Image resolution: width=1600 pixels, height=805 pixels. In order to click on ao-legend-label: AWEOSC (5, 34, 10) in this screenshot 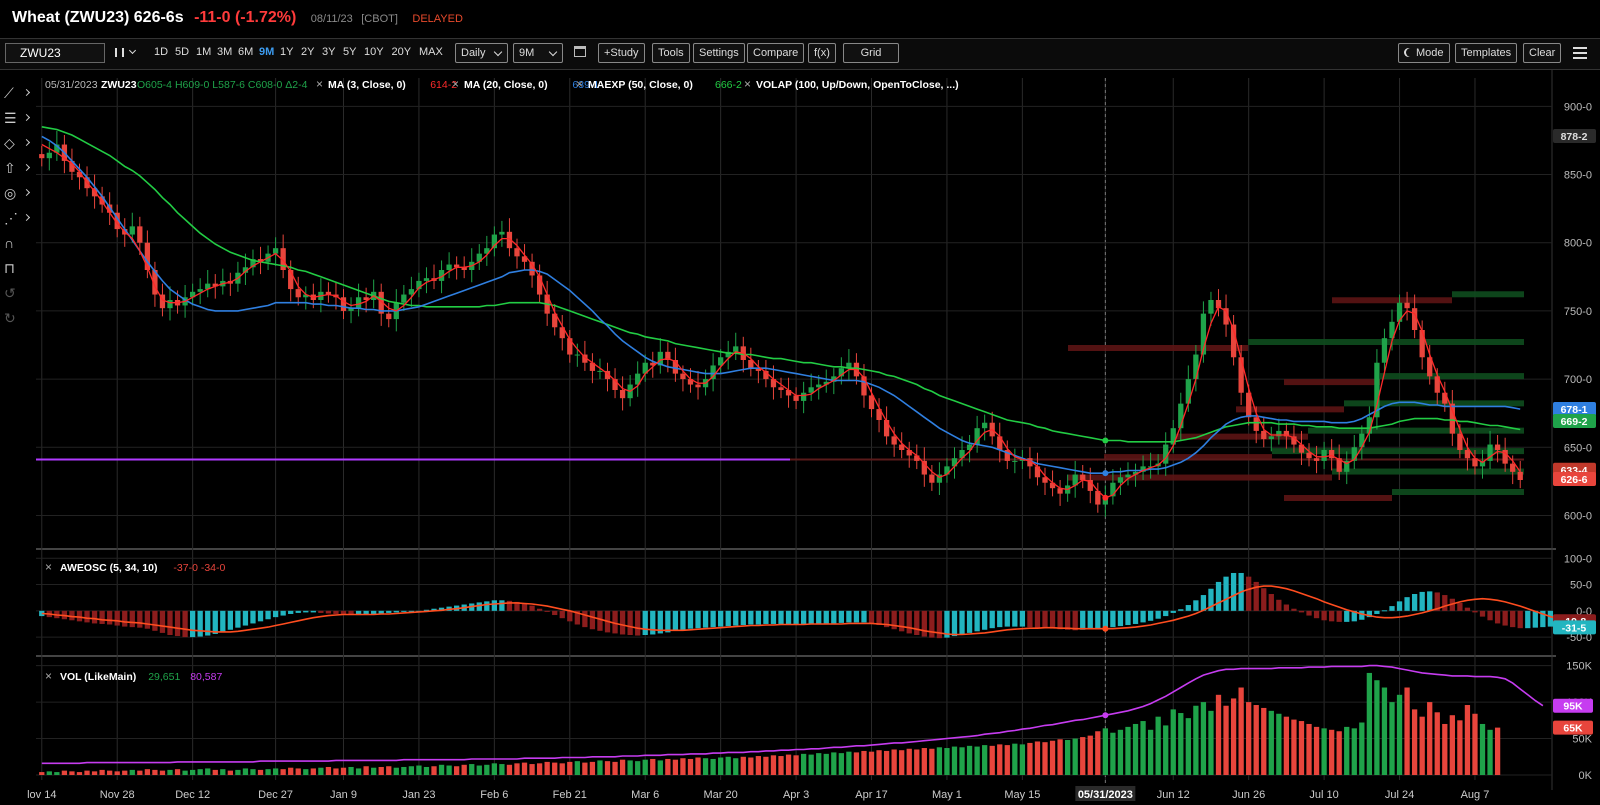, I will do `click(108, 568)`.